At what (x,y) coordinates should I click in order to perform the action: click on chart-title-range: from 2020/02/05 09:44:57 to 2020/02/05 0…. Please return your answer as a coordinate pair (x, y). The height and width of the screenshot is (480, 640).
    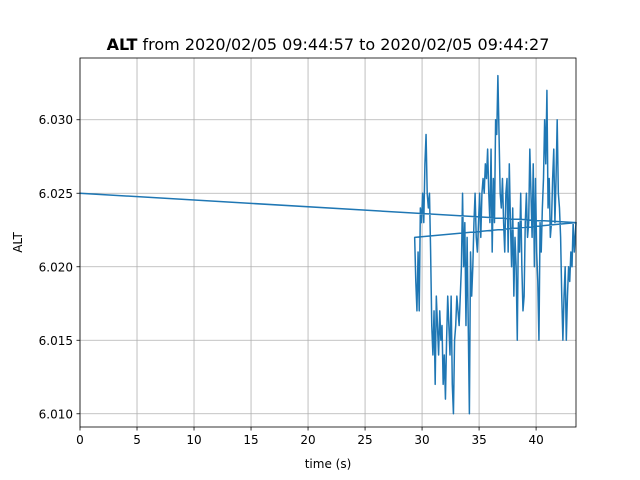
    Looking at the image, I should click on (343, 44).